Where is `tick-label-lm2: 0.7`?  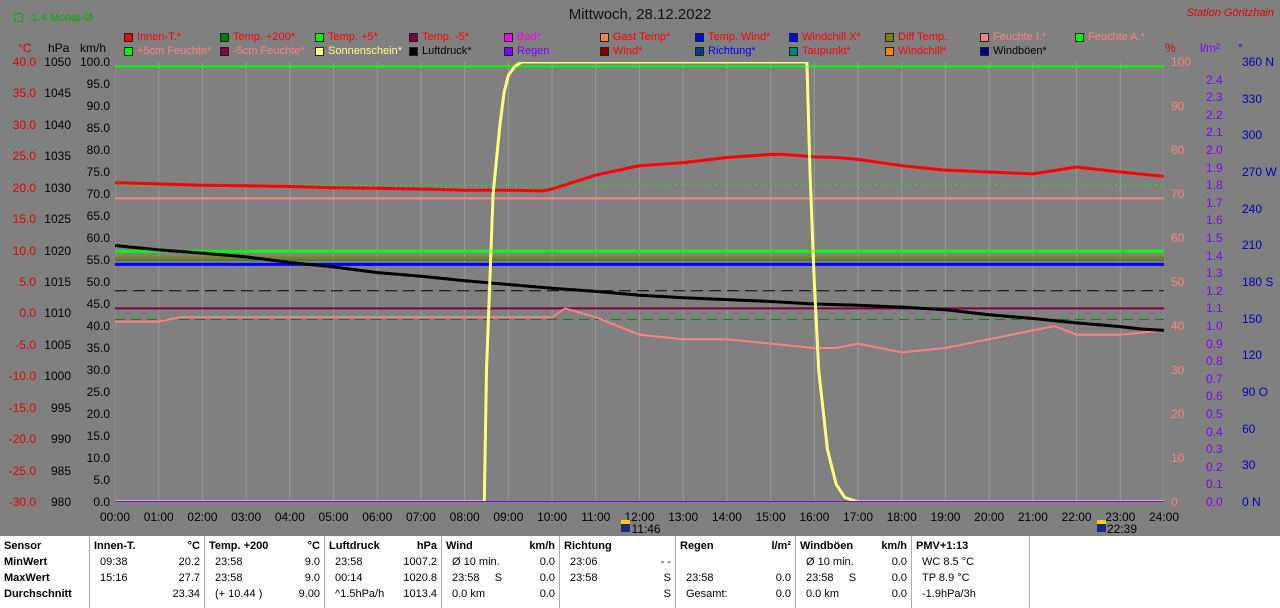 tick-label-lm2: 0.7 is located at coordinates (1214, 378).